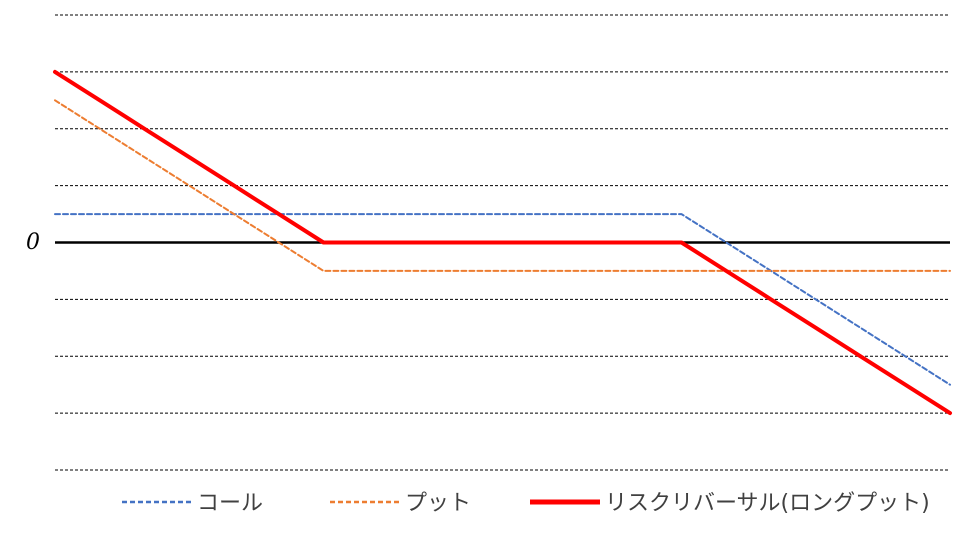 The width and height of the screenshot is (980, 533). I want to click on legend-label-risk-reversal: リスクリバーサル(ロングプット), so click(767, 503).